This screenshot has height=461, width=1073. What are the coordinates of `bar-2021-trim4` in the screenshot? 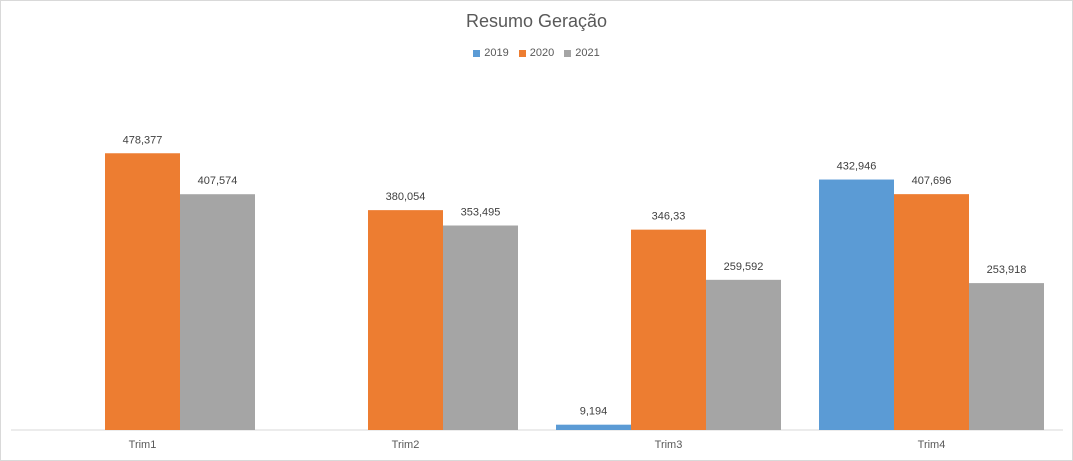 It's located at (1006, 356).